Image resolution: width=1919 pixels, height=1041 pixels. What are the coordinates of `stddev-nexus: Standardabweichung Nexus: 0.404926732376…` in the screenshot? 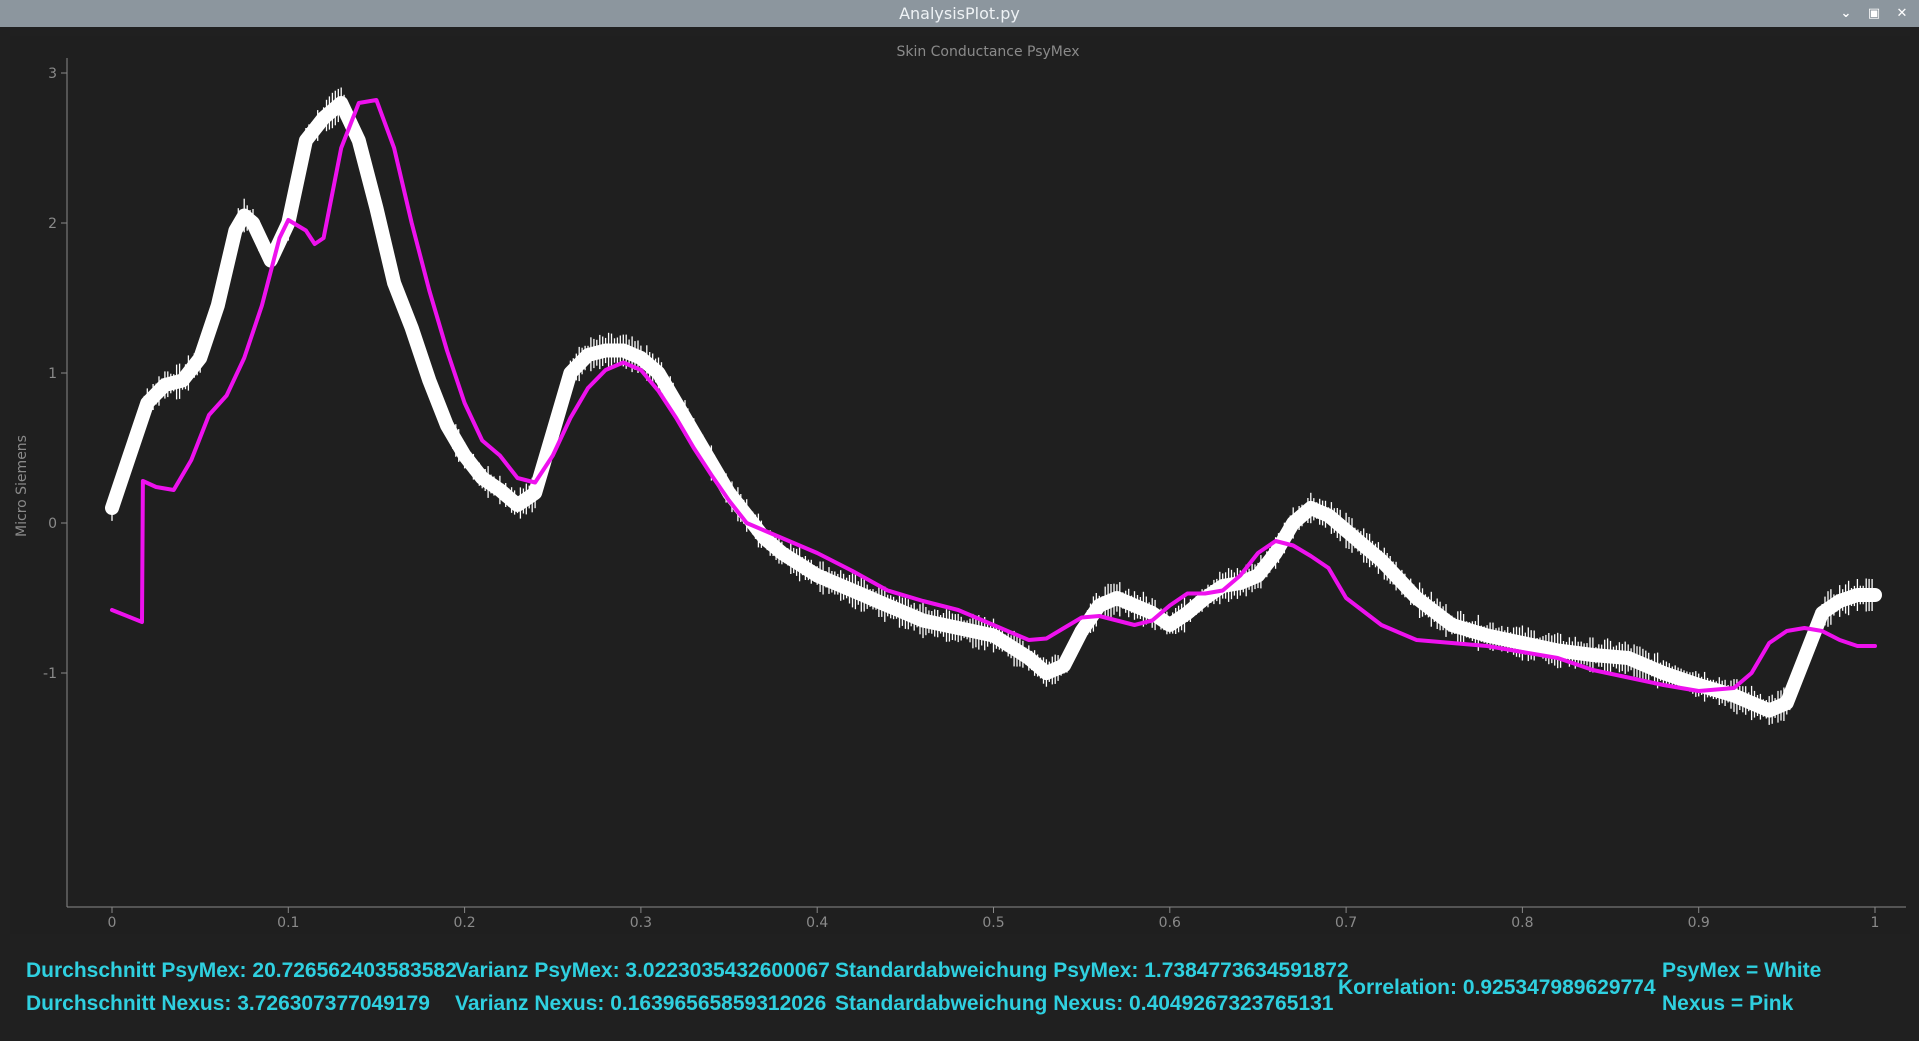 It's located at (1084, 1003).